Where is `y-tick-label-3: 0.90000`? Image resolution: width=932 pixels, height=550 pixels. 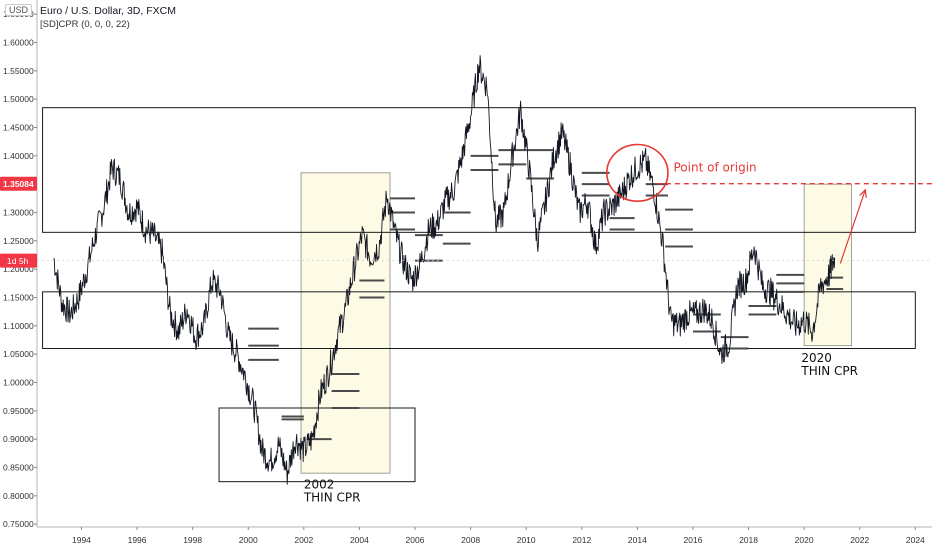 y-tick-label-3: 0.90000 is located at coordinates (18, 439).